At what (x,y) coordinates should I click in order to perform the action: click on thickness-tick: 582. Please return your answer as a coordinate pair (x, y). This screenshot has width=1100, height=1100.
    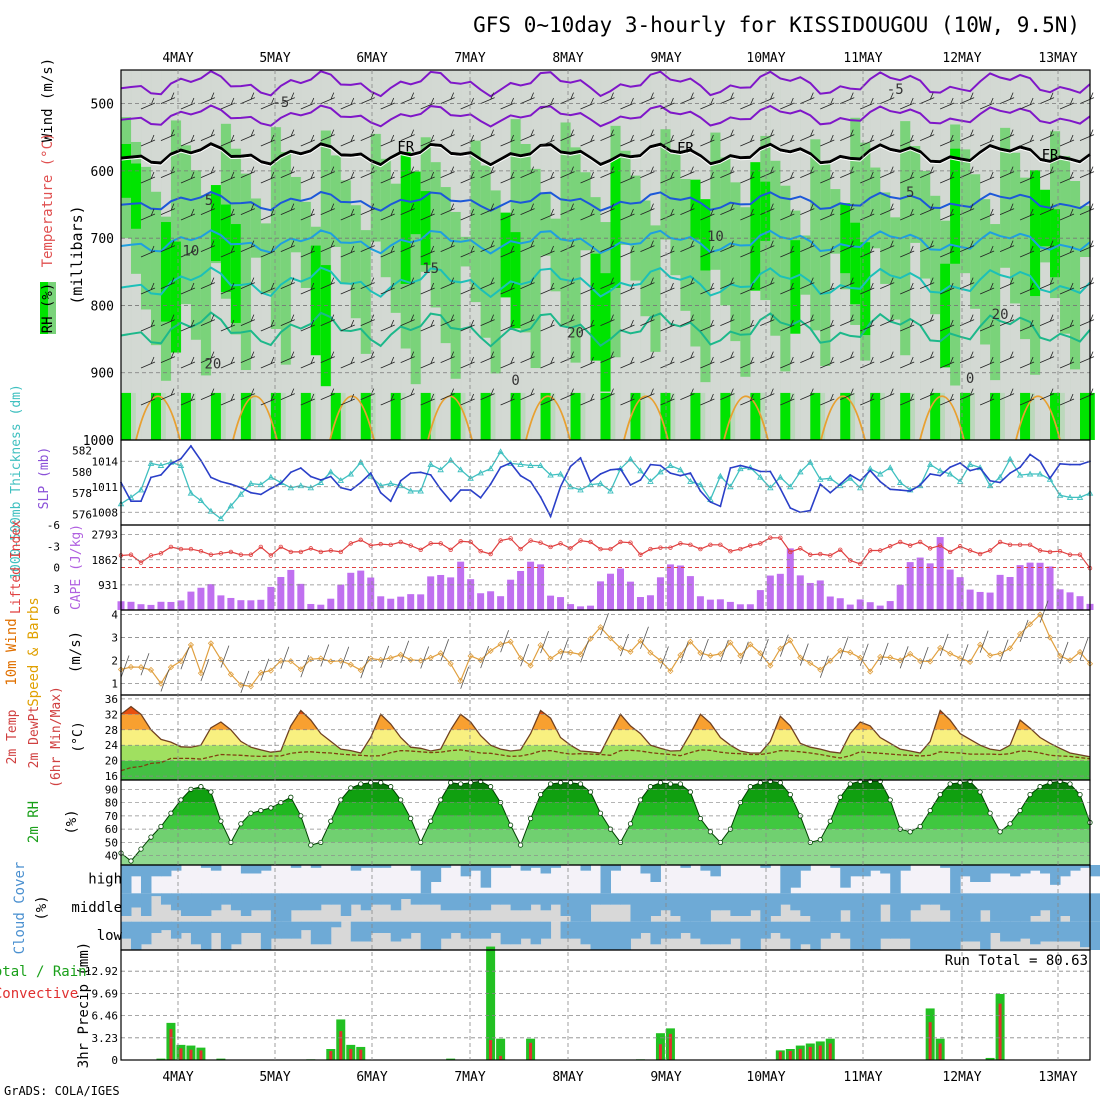
    Looking at the image, I should click on (82, 451).